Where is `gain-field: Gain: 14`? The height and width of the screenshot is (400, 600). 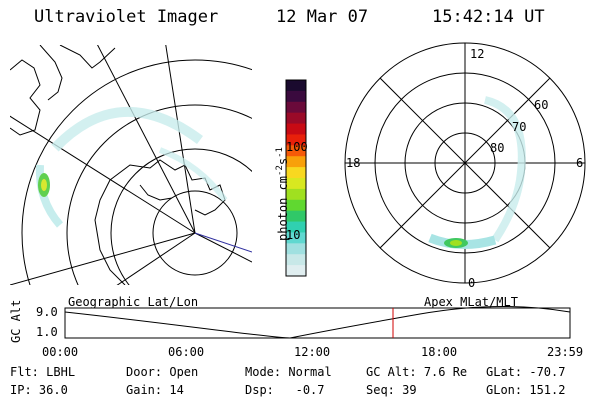 gain-field: Gain: 14 is located at coordinates (155, 390).